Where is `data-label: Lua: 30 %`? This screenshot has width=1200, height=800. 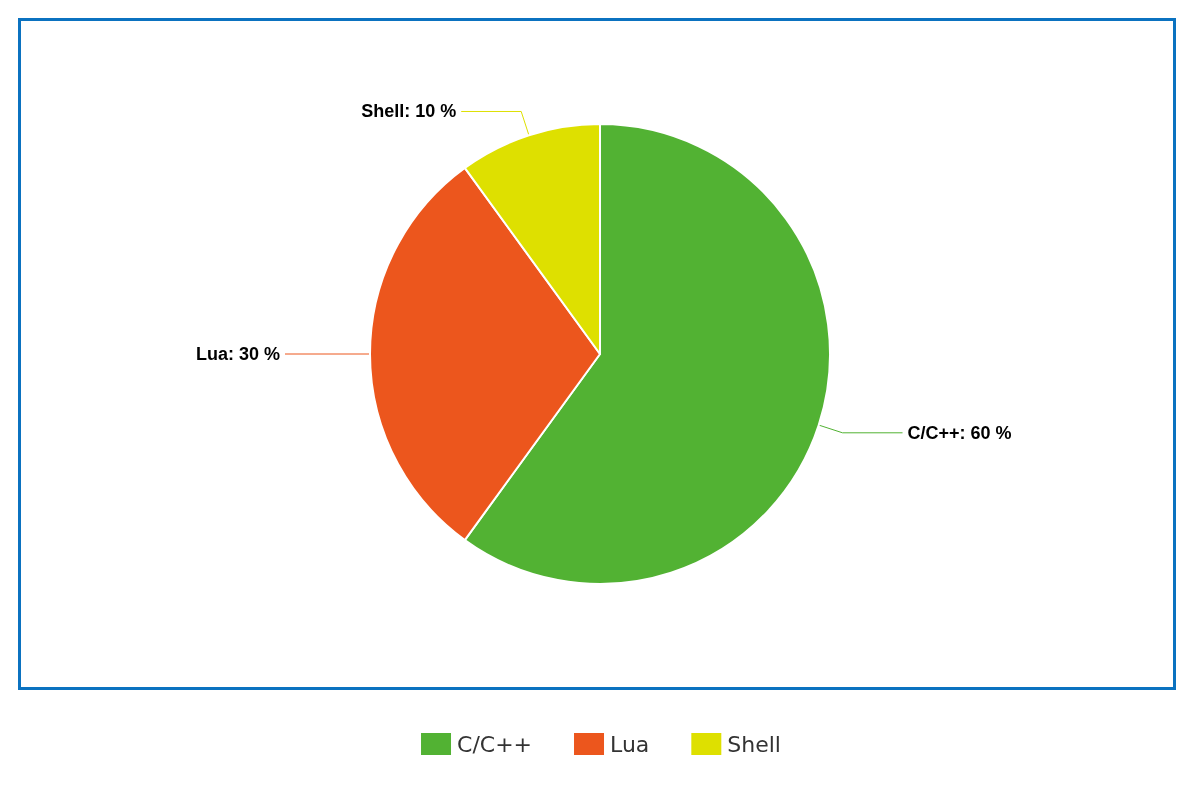 data-label: Lua: 30 % is located at coordinates (237, 354).